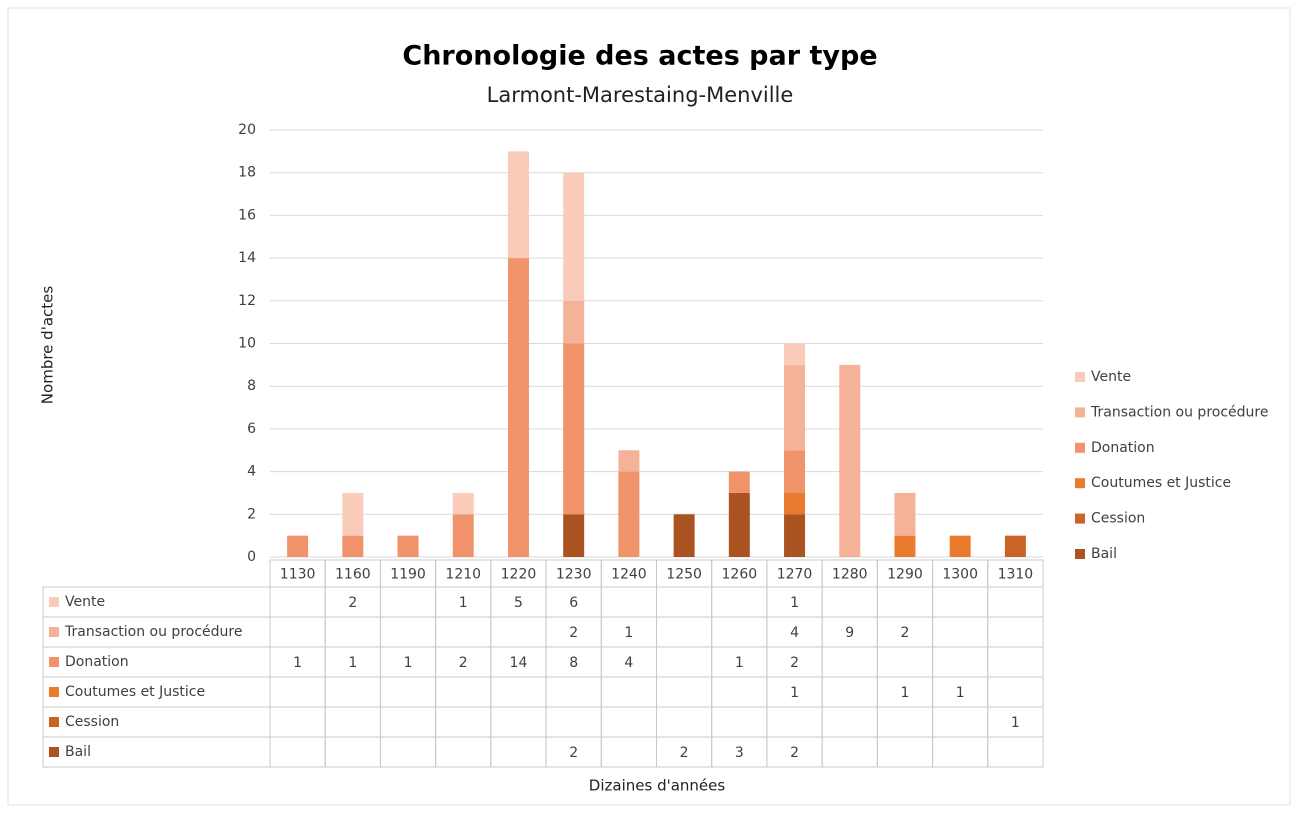  Describe the element at coordinates (1111, 377) in the screenshot. I see `legend-label: Vente` at that location.